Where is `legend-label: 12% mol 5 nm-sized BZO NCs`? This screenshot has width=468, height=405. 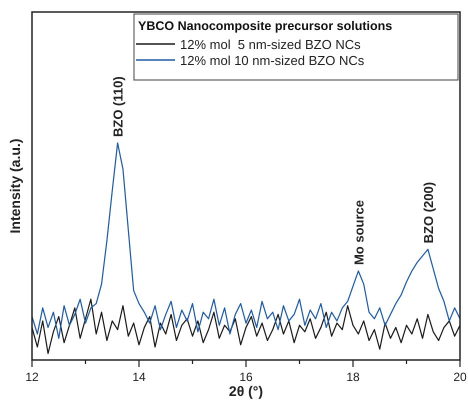
legend-label: 12% mol 5 nm-sized BZO NCs is located at coordinates (271, 44).